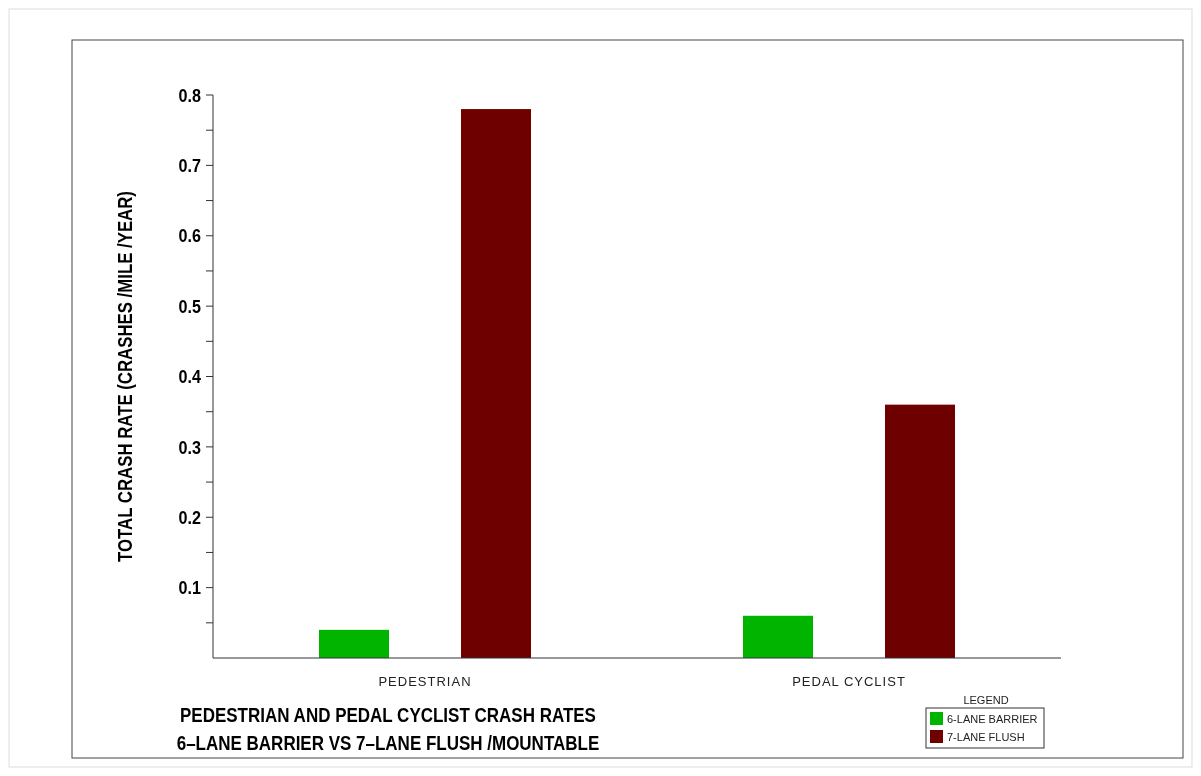 The image size is (1201, 776). Describe the element at coordinates (125, 376) in the screenshot. I see `y-axis-title: TOTAL CRASH RATE (CRASHES /MILE /YEAR)` at that location.